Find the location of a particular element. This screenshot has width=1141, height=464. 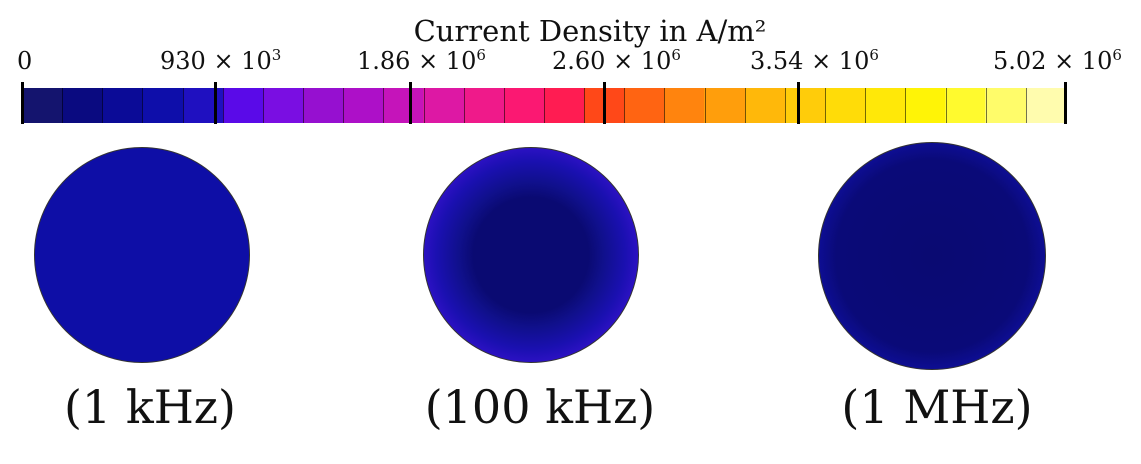

cross-section-1khz is located at coordinates (142, 255).